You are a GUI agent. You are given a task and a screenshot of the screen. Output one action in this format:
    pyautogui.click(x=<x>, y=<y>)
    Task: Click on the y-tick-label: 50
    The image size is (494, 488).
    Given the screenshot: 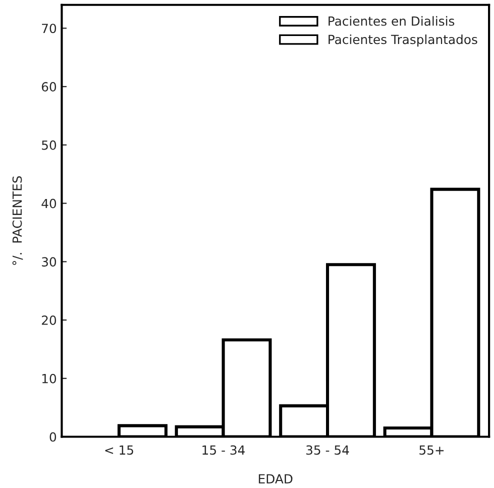 What is the action you would take?
    pyautogui.click(x=49, y=145)
    